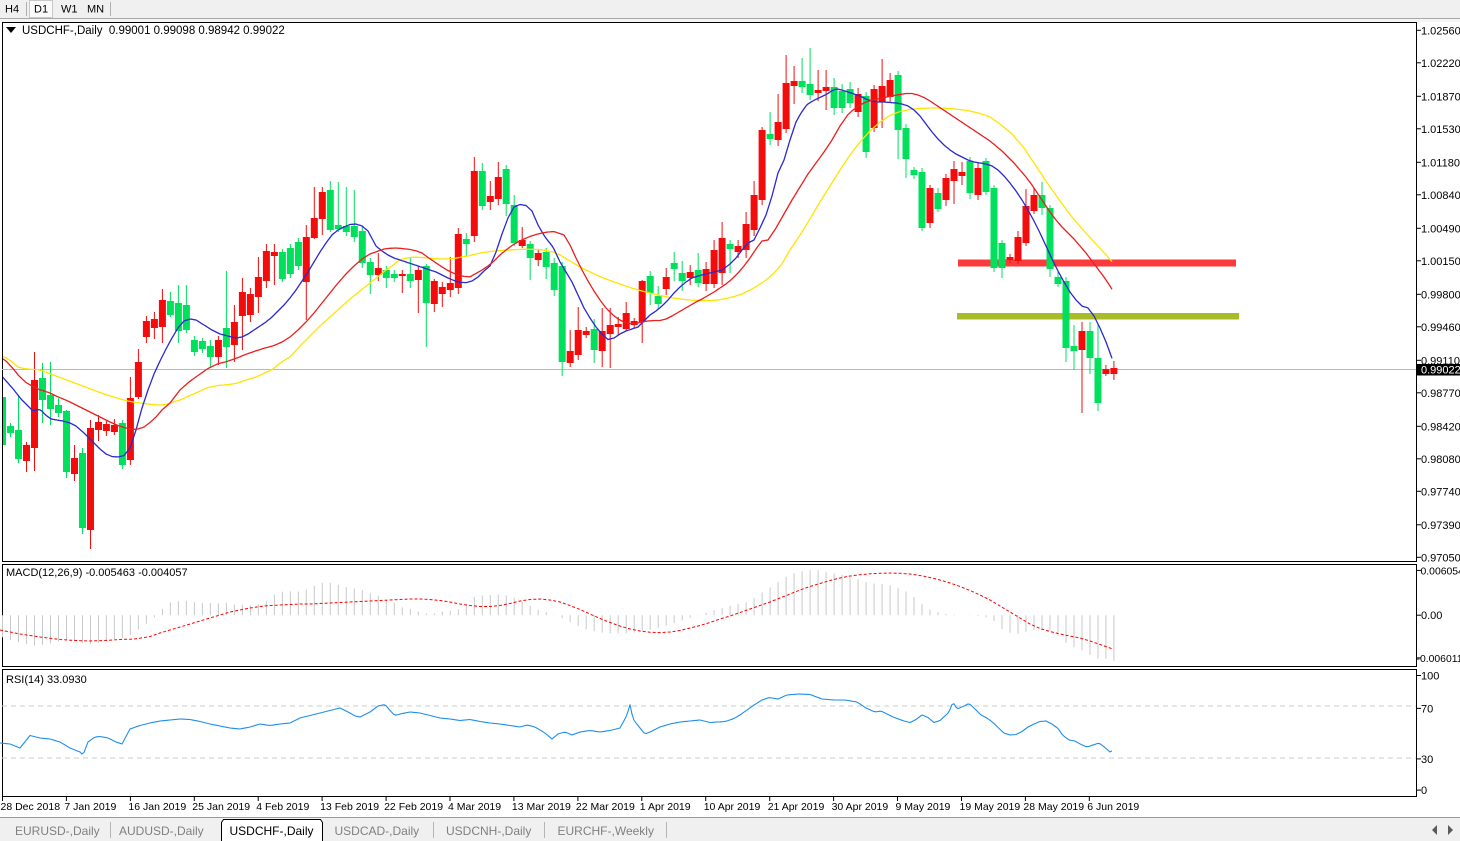 The width and height of the screenshot is (1460, 841). I want to click on svg-text: 1.00840, so click(1440, 196).